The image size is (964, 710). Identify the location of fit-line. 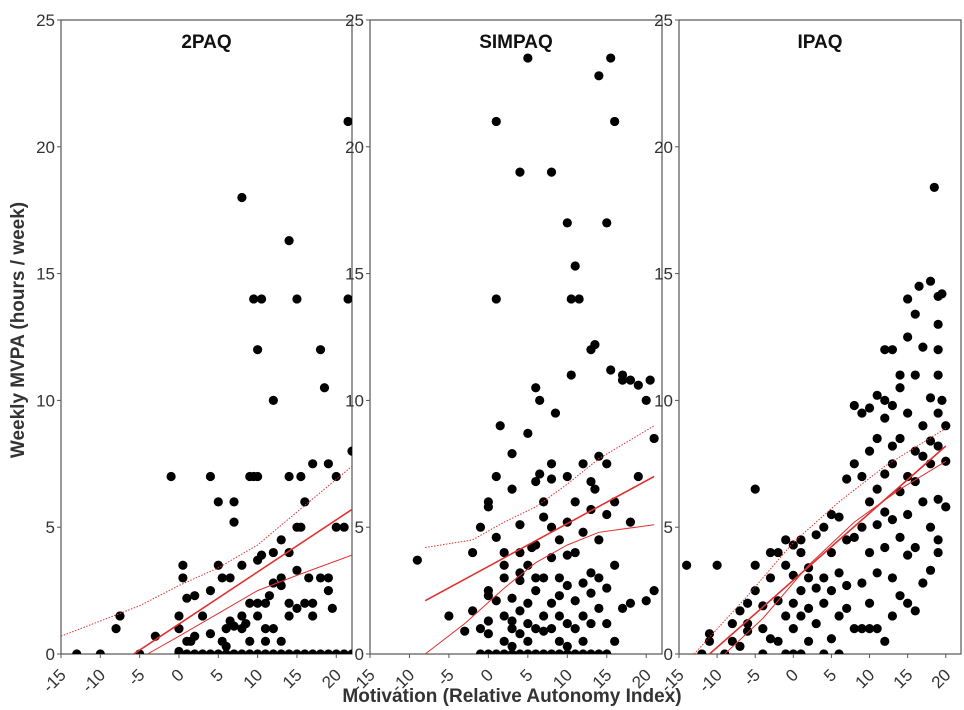
(827, 549).